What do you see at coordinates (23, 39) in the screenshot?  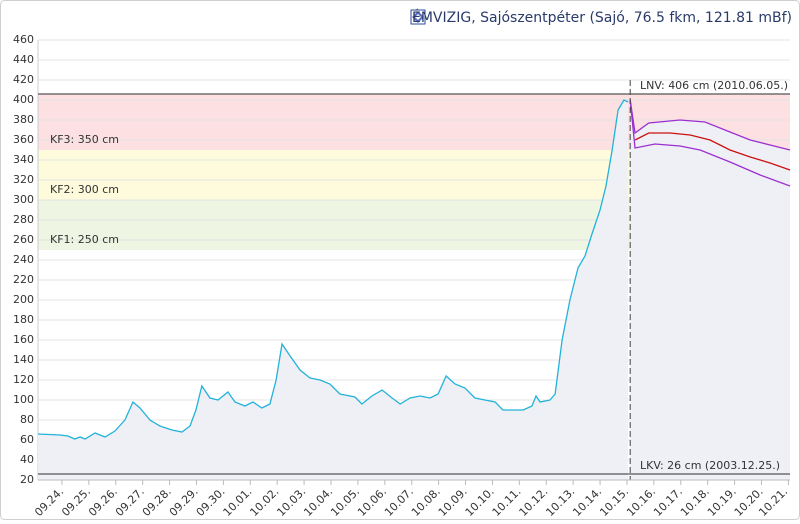 I see `y-tick-label: 460` at bounding box center [23, 39].